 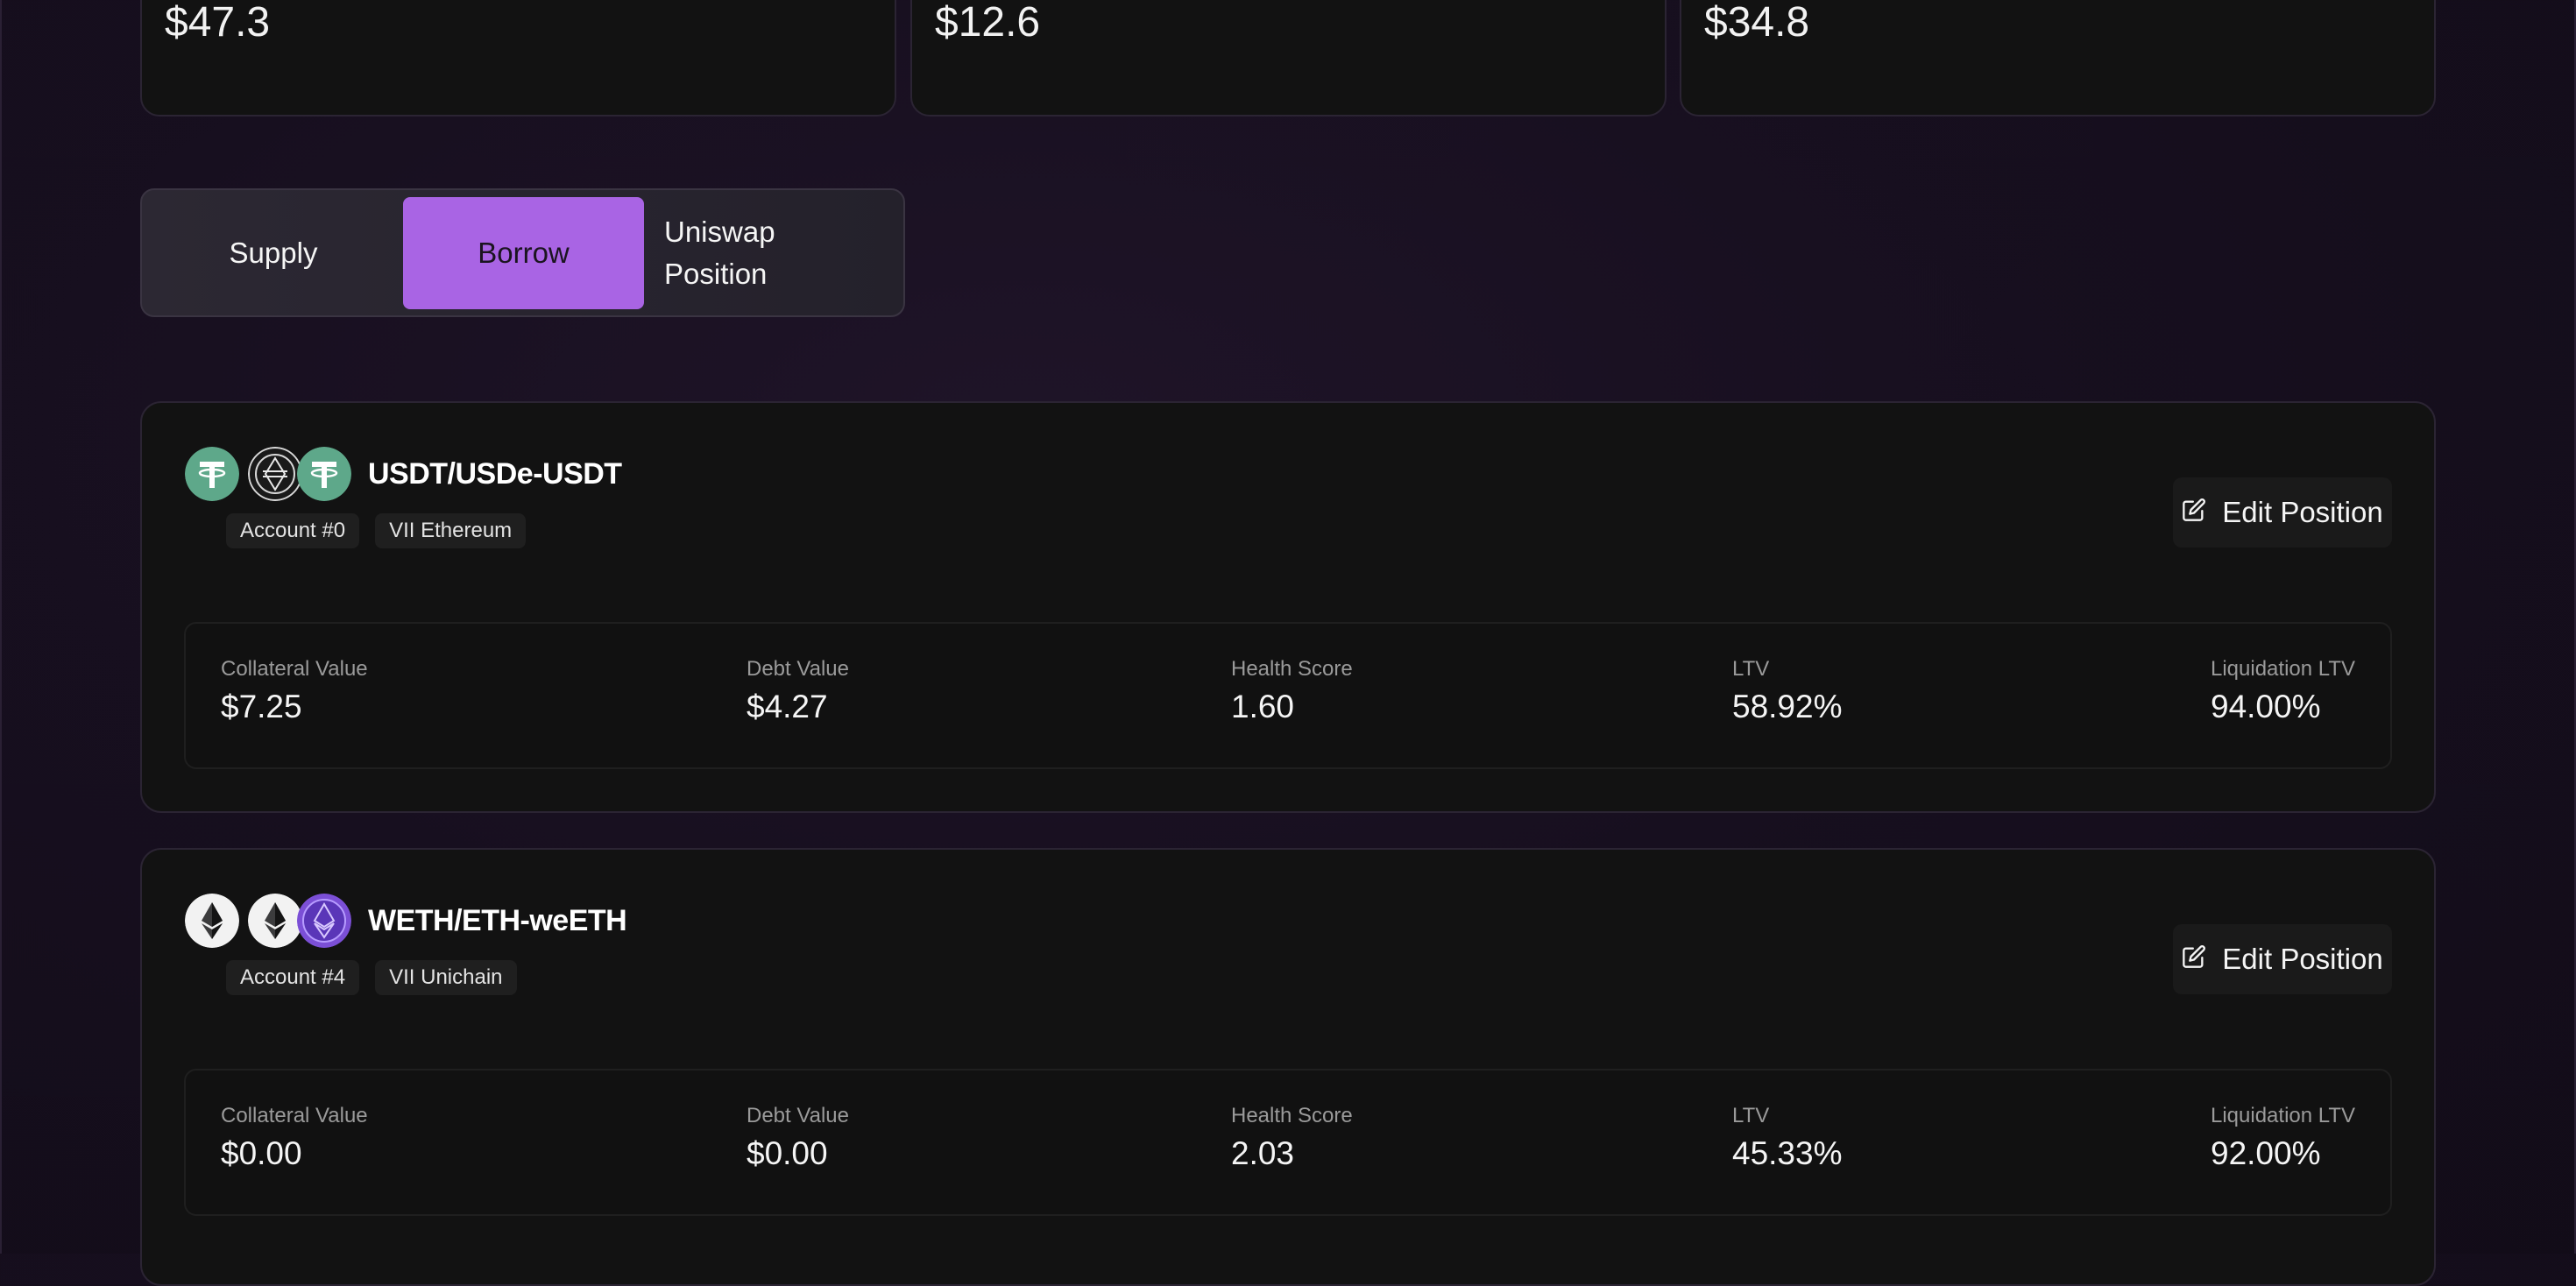 What do you see at coordinates (719, 253) in the screenshot?
I see `tab-uniswap-position: Uniswap Position` at bounding box center [719, 253].